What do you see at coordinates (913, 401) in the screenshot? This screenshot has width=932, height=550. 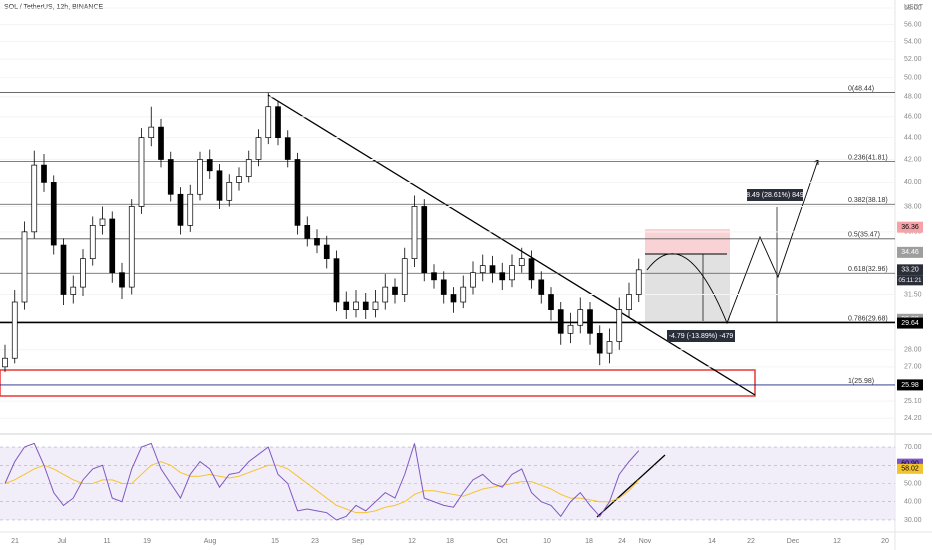 I see `y-tick-label: 25.10` at bounding box center [913, 401].